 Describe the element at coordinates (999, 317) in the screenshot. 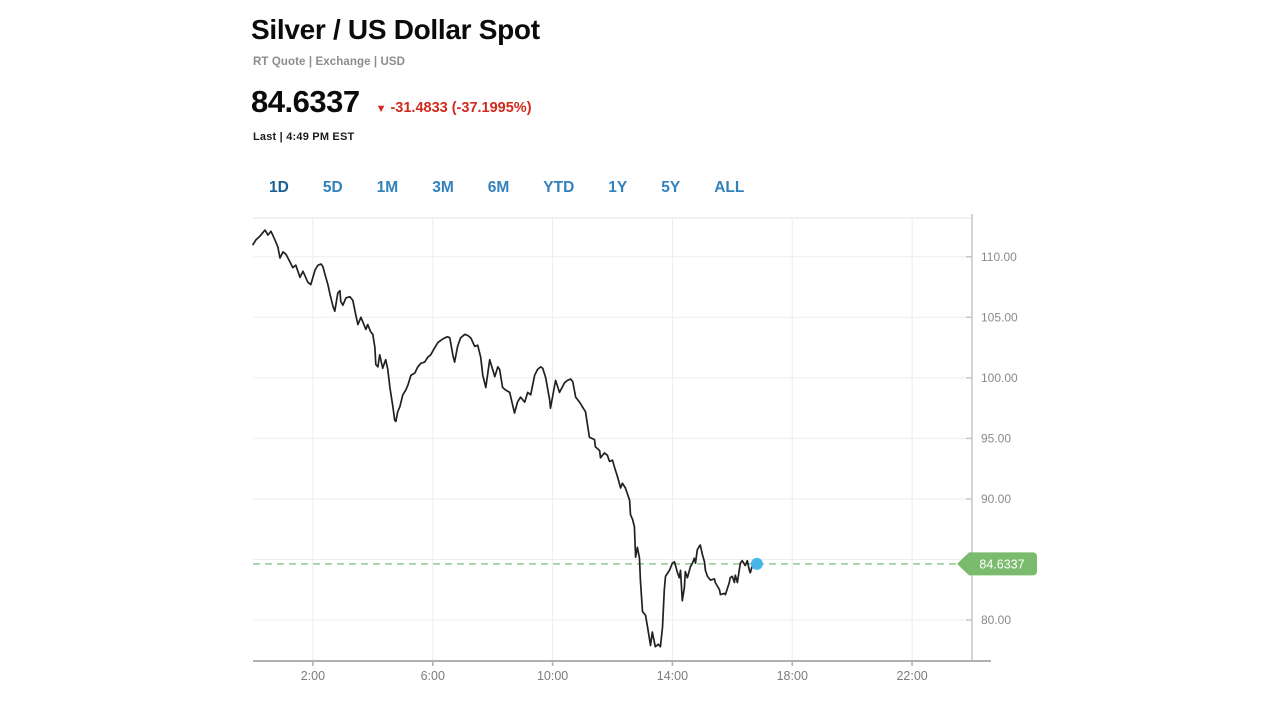

I see `y-tick-label: 105.00` at that location.